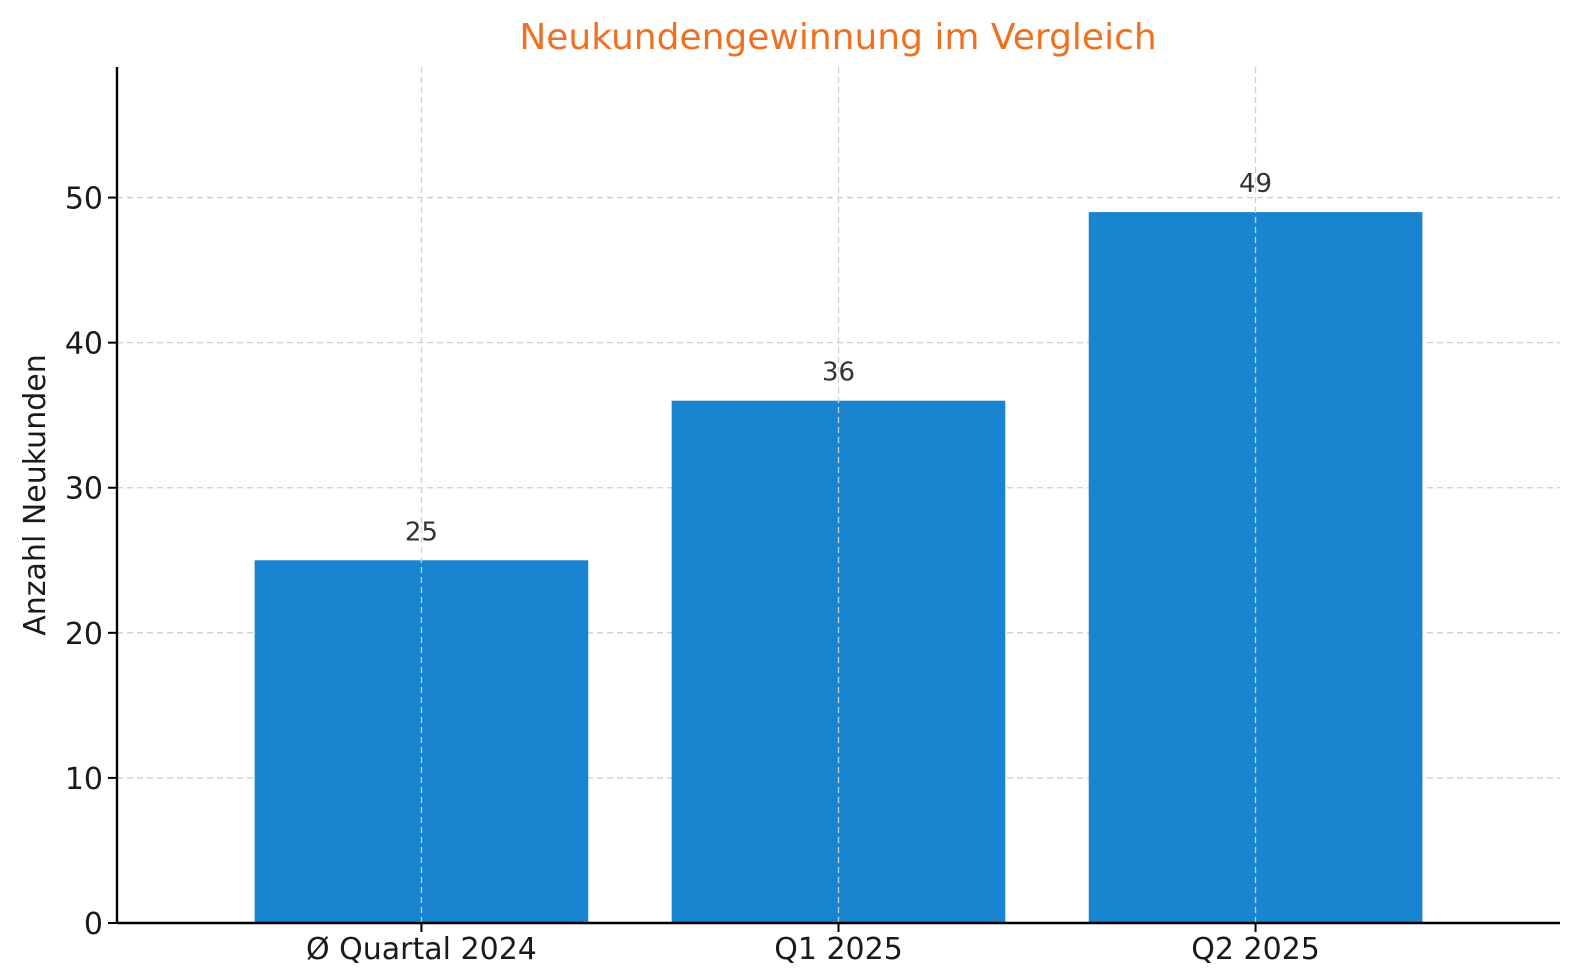  What do you see at coordinates (838, 373) in the screenshot?
I see `bar-value-label: 36` at bounding box center [838, 373].